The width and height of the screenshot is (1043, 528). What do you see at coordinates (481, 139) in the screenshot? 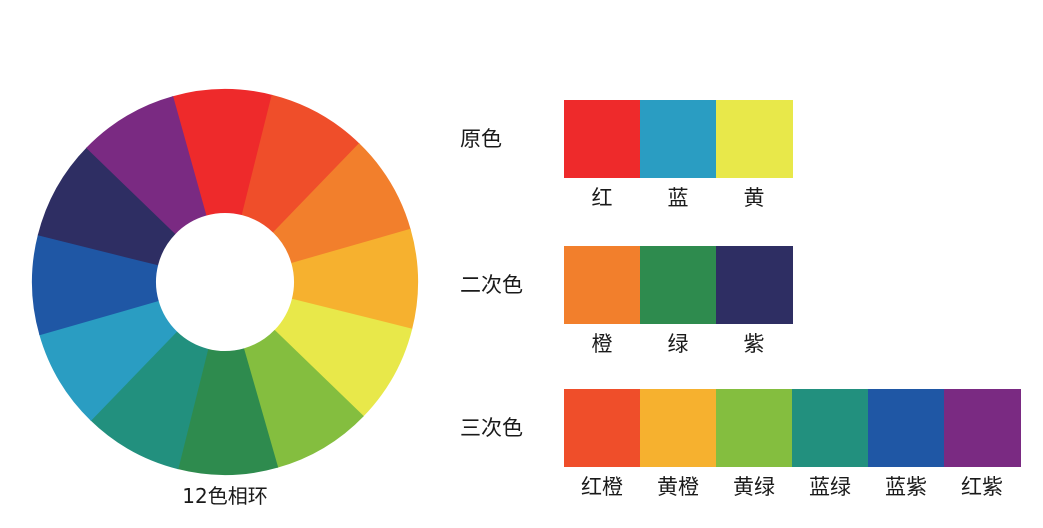
I see `row-label: 原色` at bounding box center [481, 139].